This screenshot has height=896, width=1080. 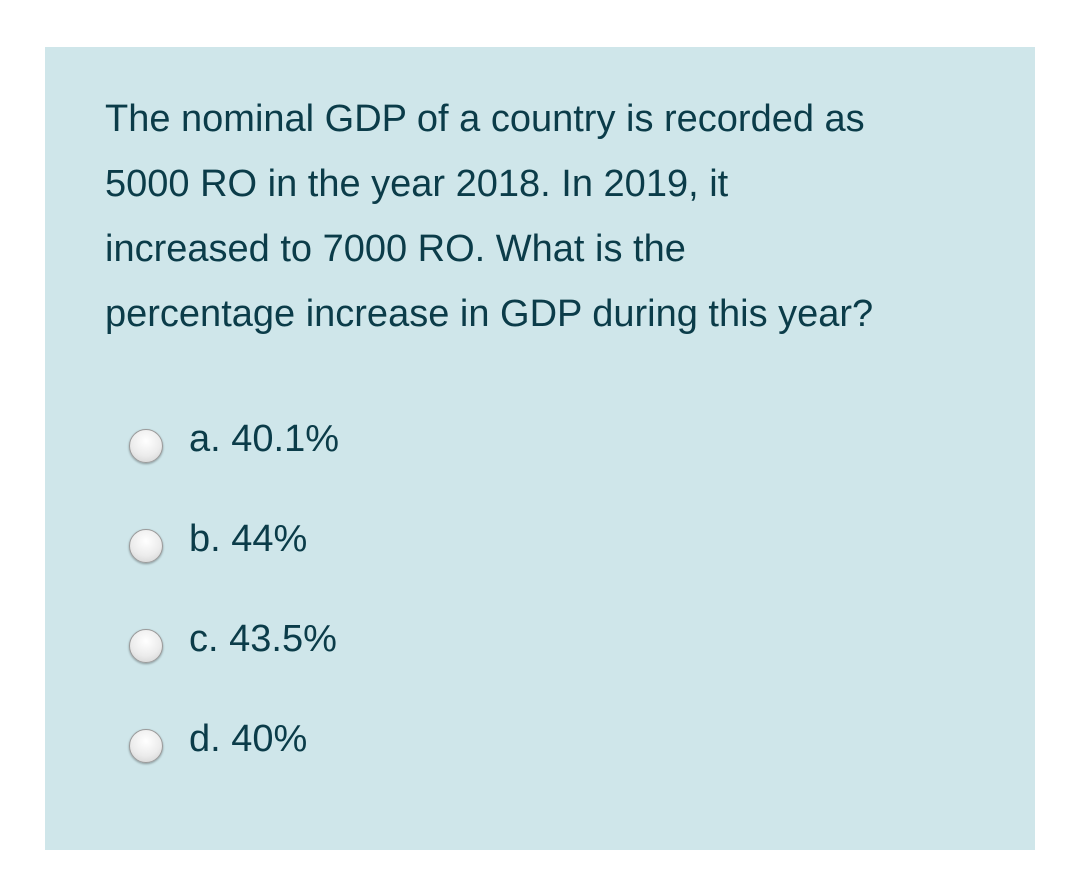 I want to click on answer-label-d: d. 40%, so click(x=248, y=739).